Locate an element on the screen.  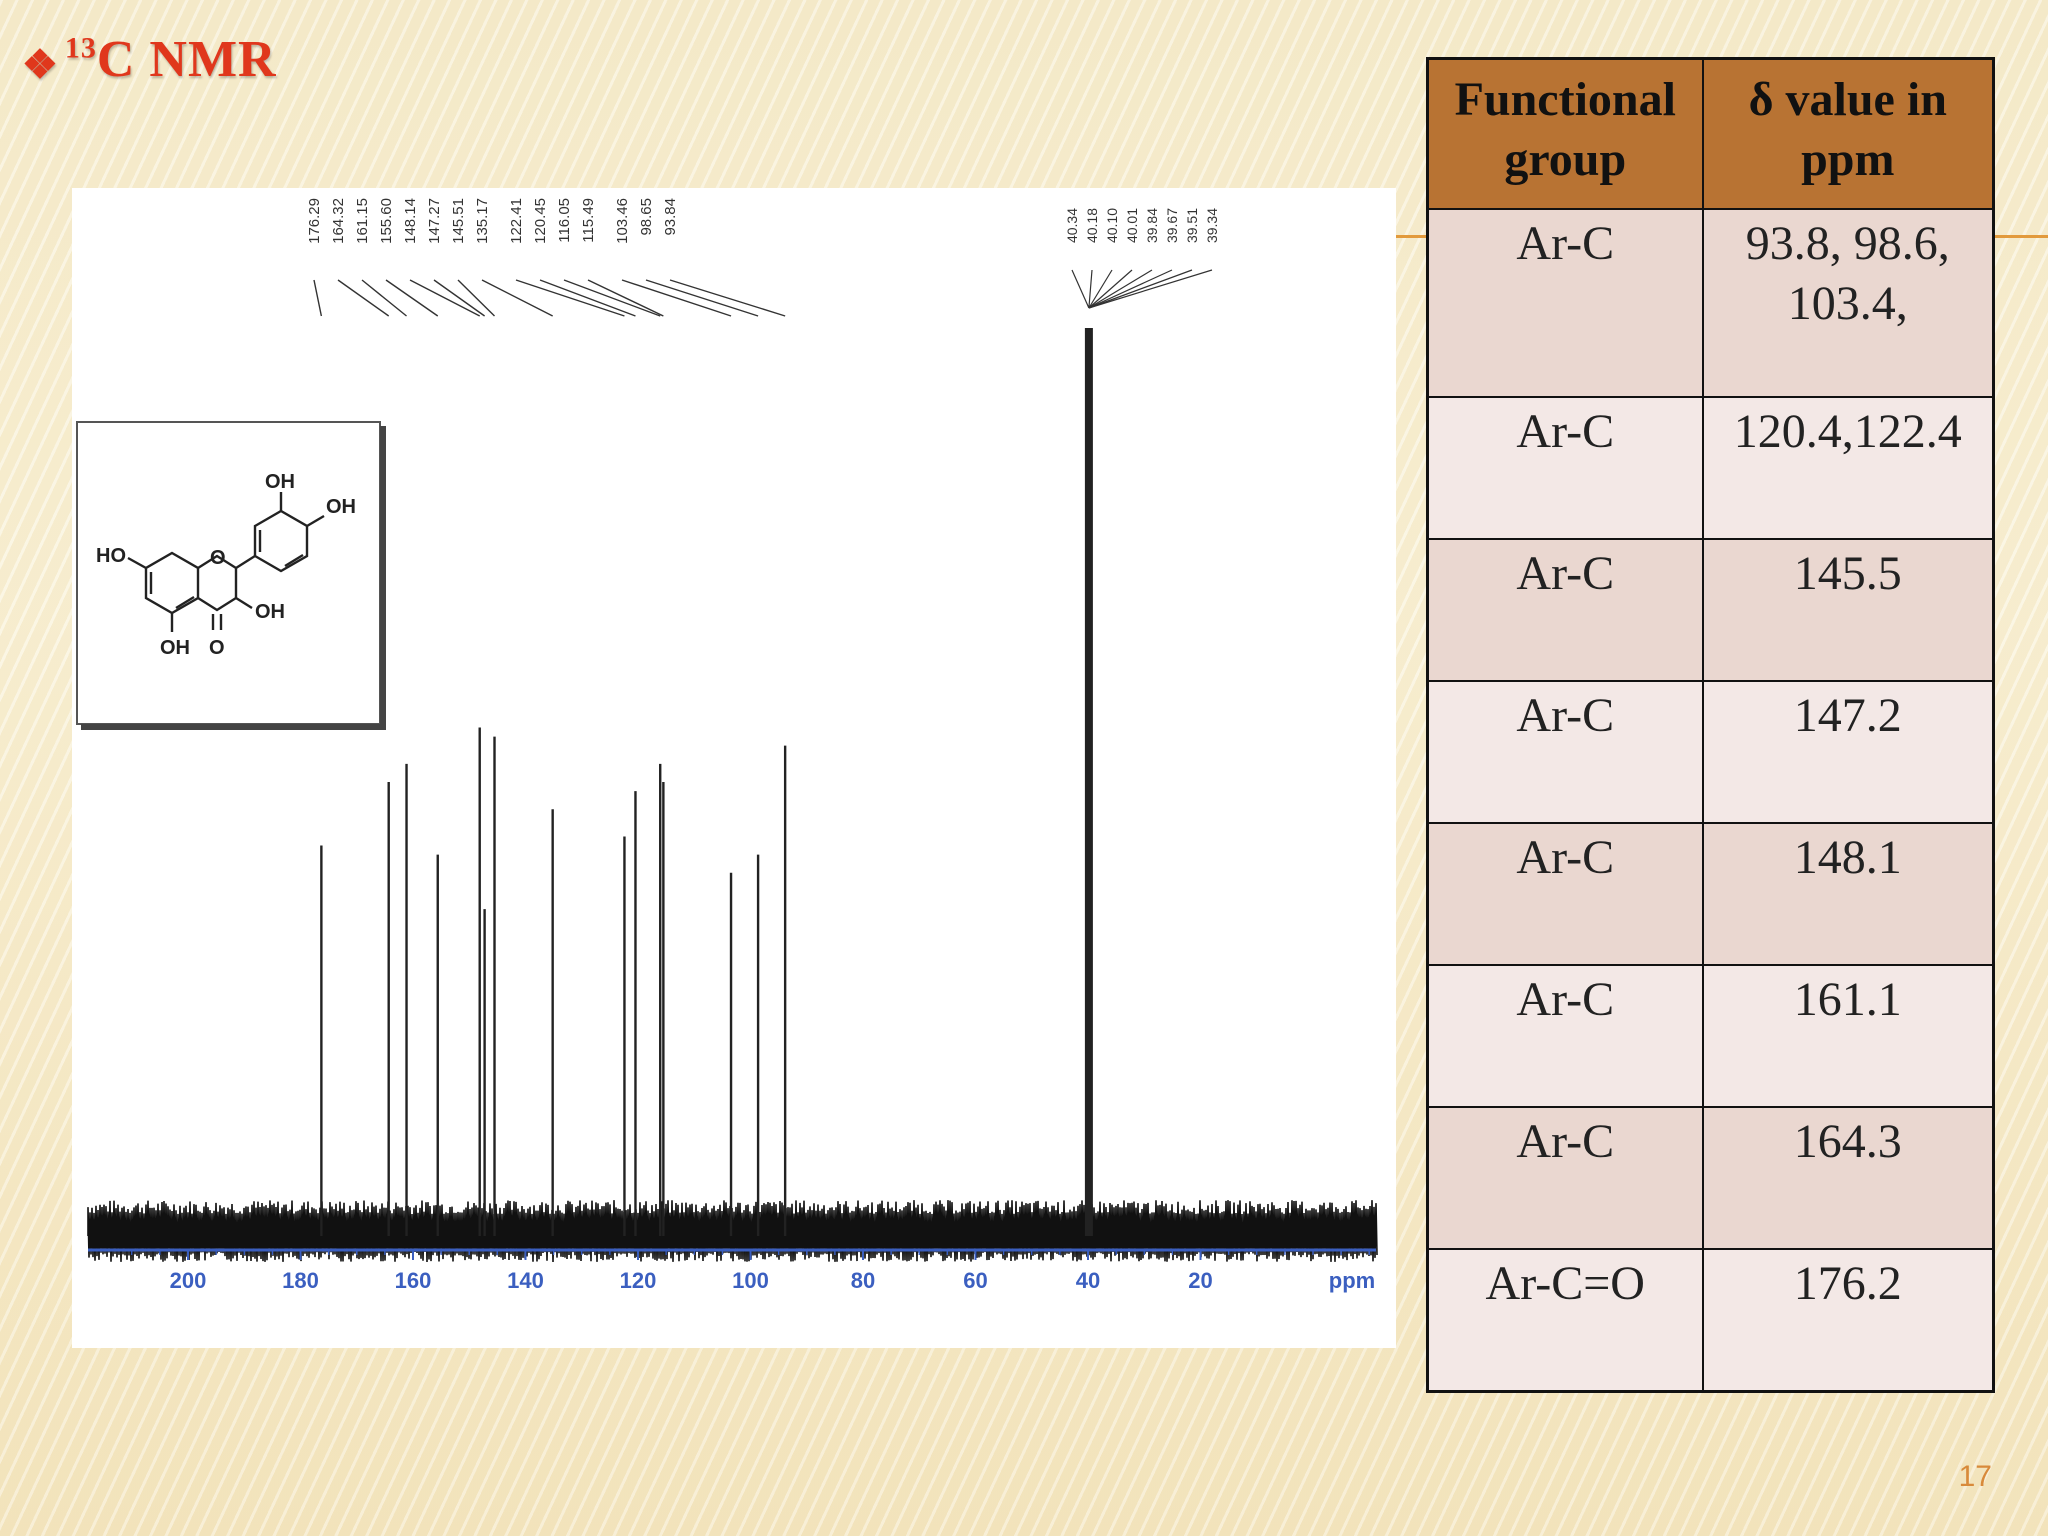
molecule-frame-shadow is located at coordinates (383, 577).